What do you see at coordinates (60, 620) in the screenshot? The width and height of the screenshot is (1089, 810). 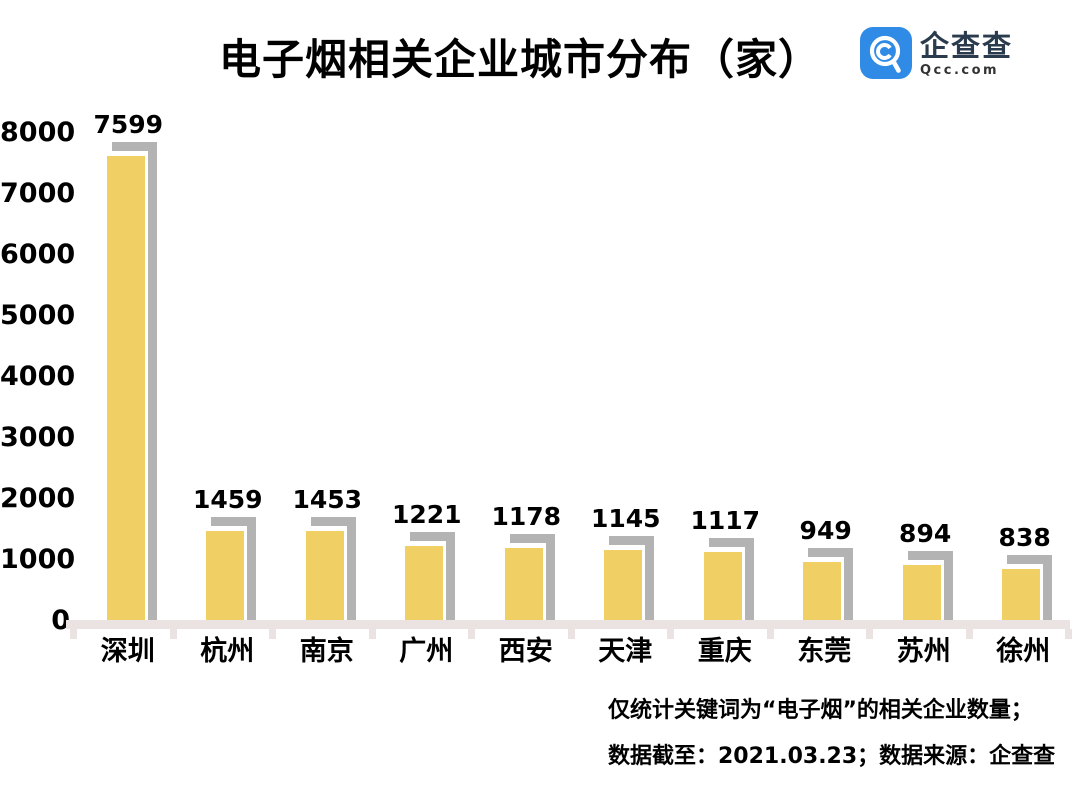 I see `y-axis-tick-label: 0` at bounding box center [60, 620].